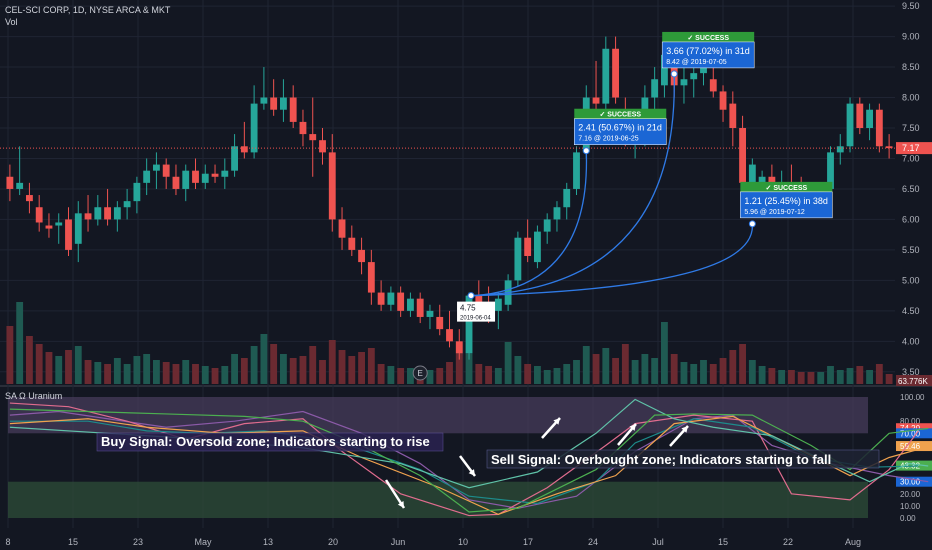 This screenshot has height=550, width=932. What do you see at coordinates (911, 219) in the screenshot?
I see `price-tick-label: 6.00` at bounding box center [911, 219].